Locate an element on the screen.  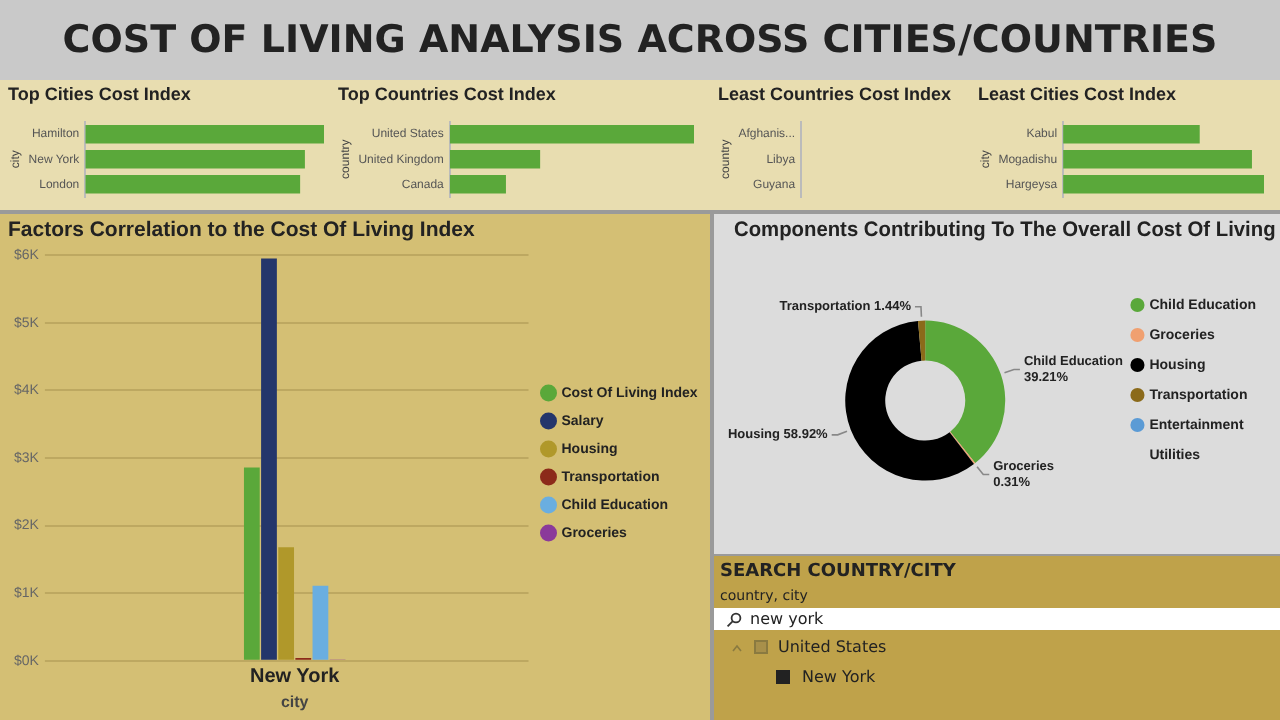
chart-title: Top Cities Cost Index is located at coordinates (99, 93).